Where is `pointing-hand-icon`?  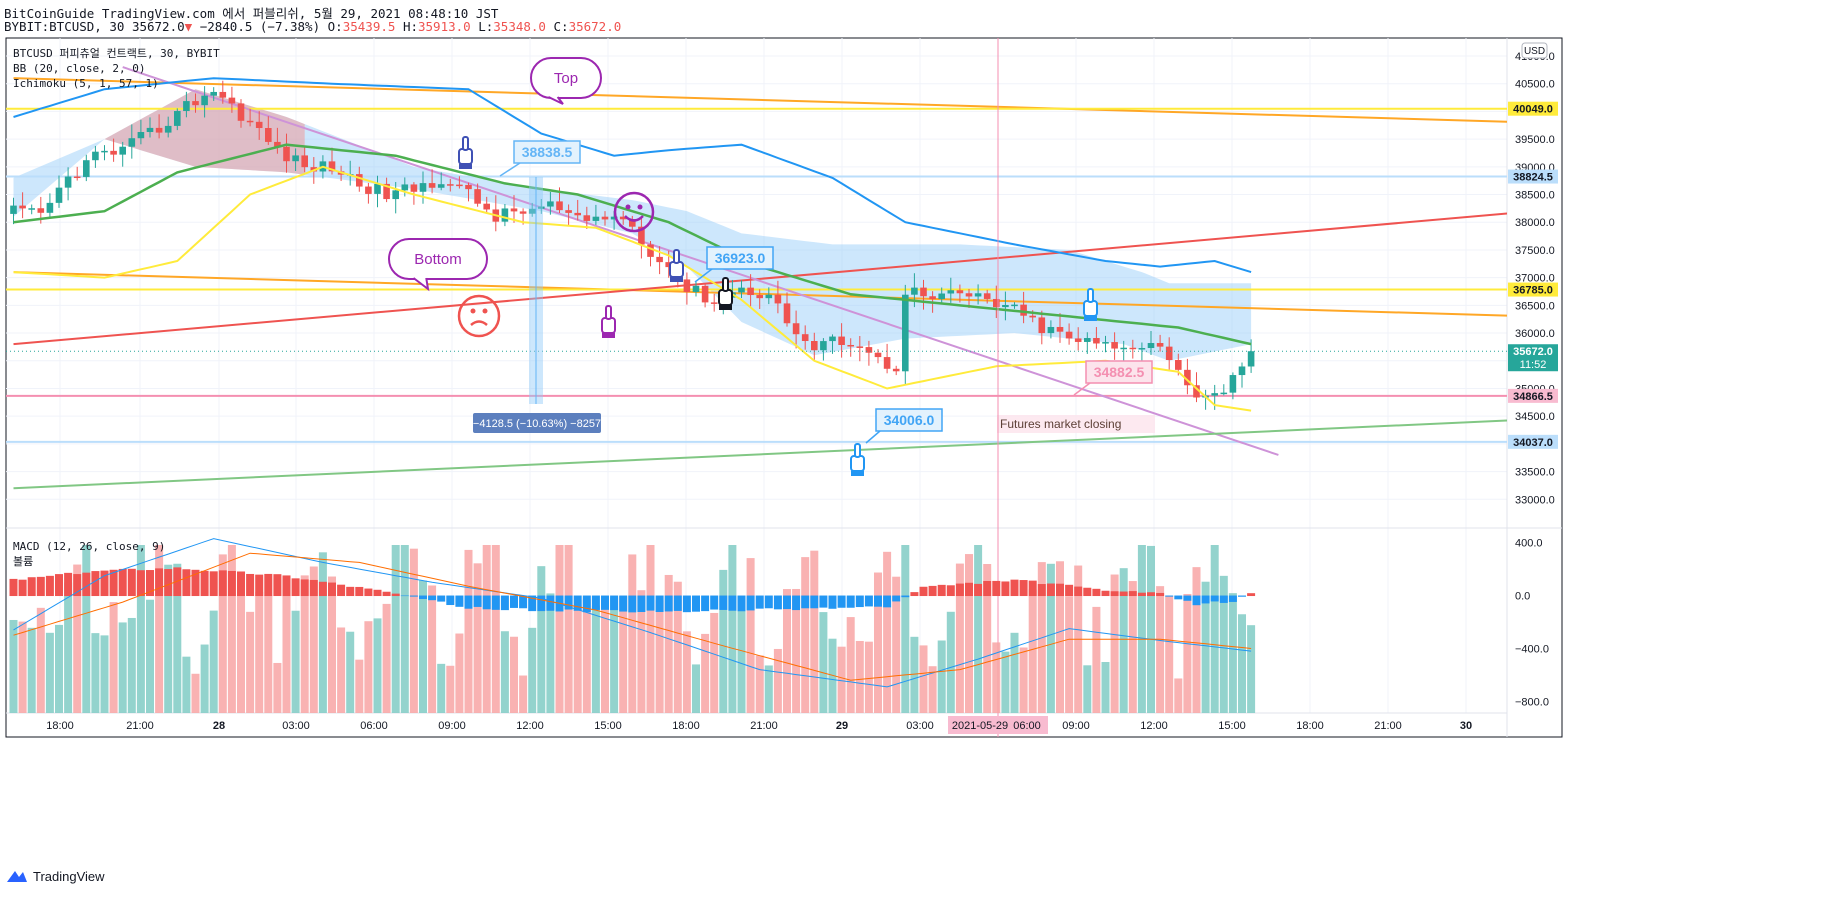 pointing-hand-icon is located at coordinates (608, 321).